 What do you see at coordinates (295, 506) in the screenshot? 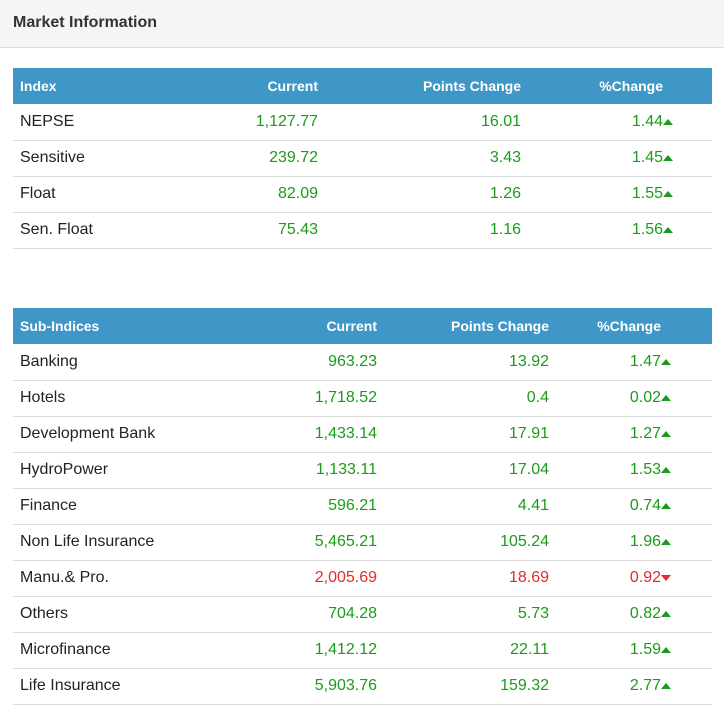
I see `row-current: 596.21` at bounding box center [295, 506].